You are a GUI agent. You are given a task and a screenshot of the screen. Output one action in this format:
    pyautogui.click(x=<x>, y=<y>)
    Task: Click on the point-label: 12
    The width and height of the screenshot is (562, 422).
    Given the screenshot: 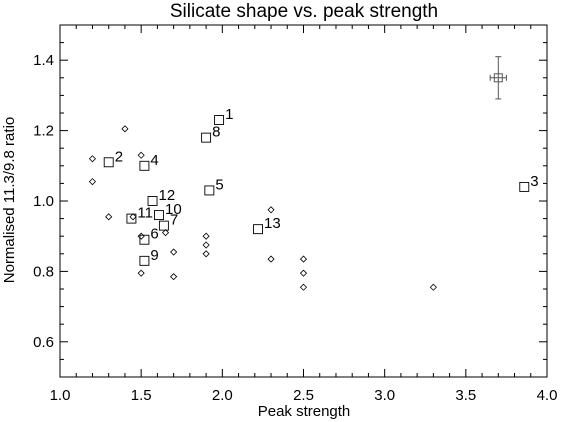 What is the action you would take?
    pyautogui.click(x=167, y=195)
    